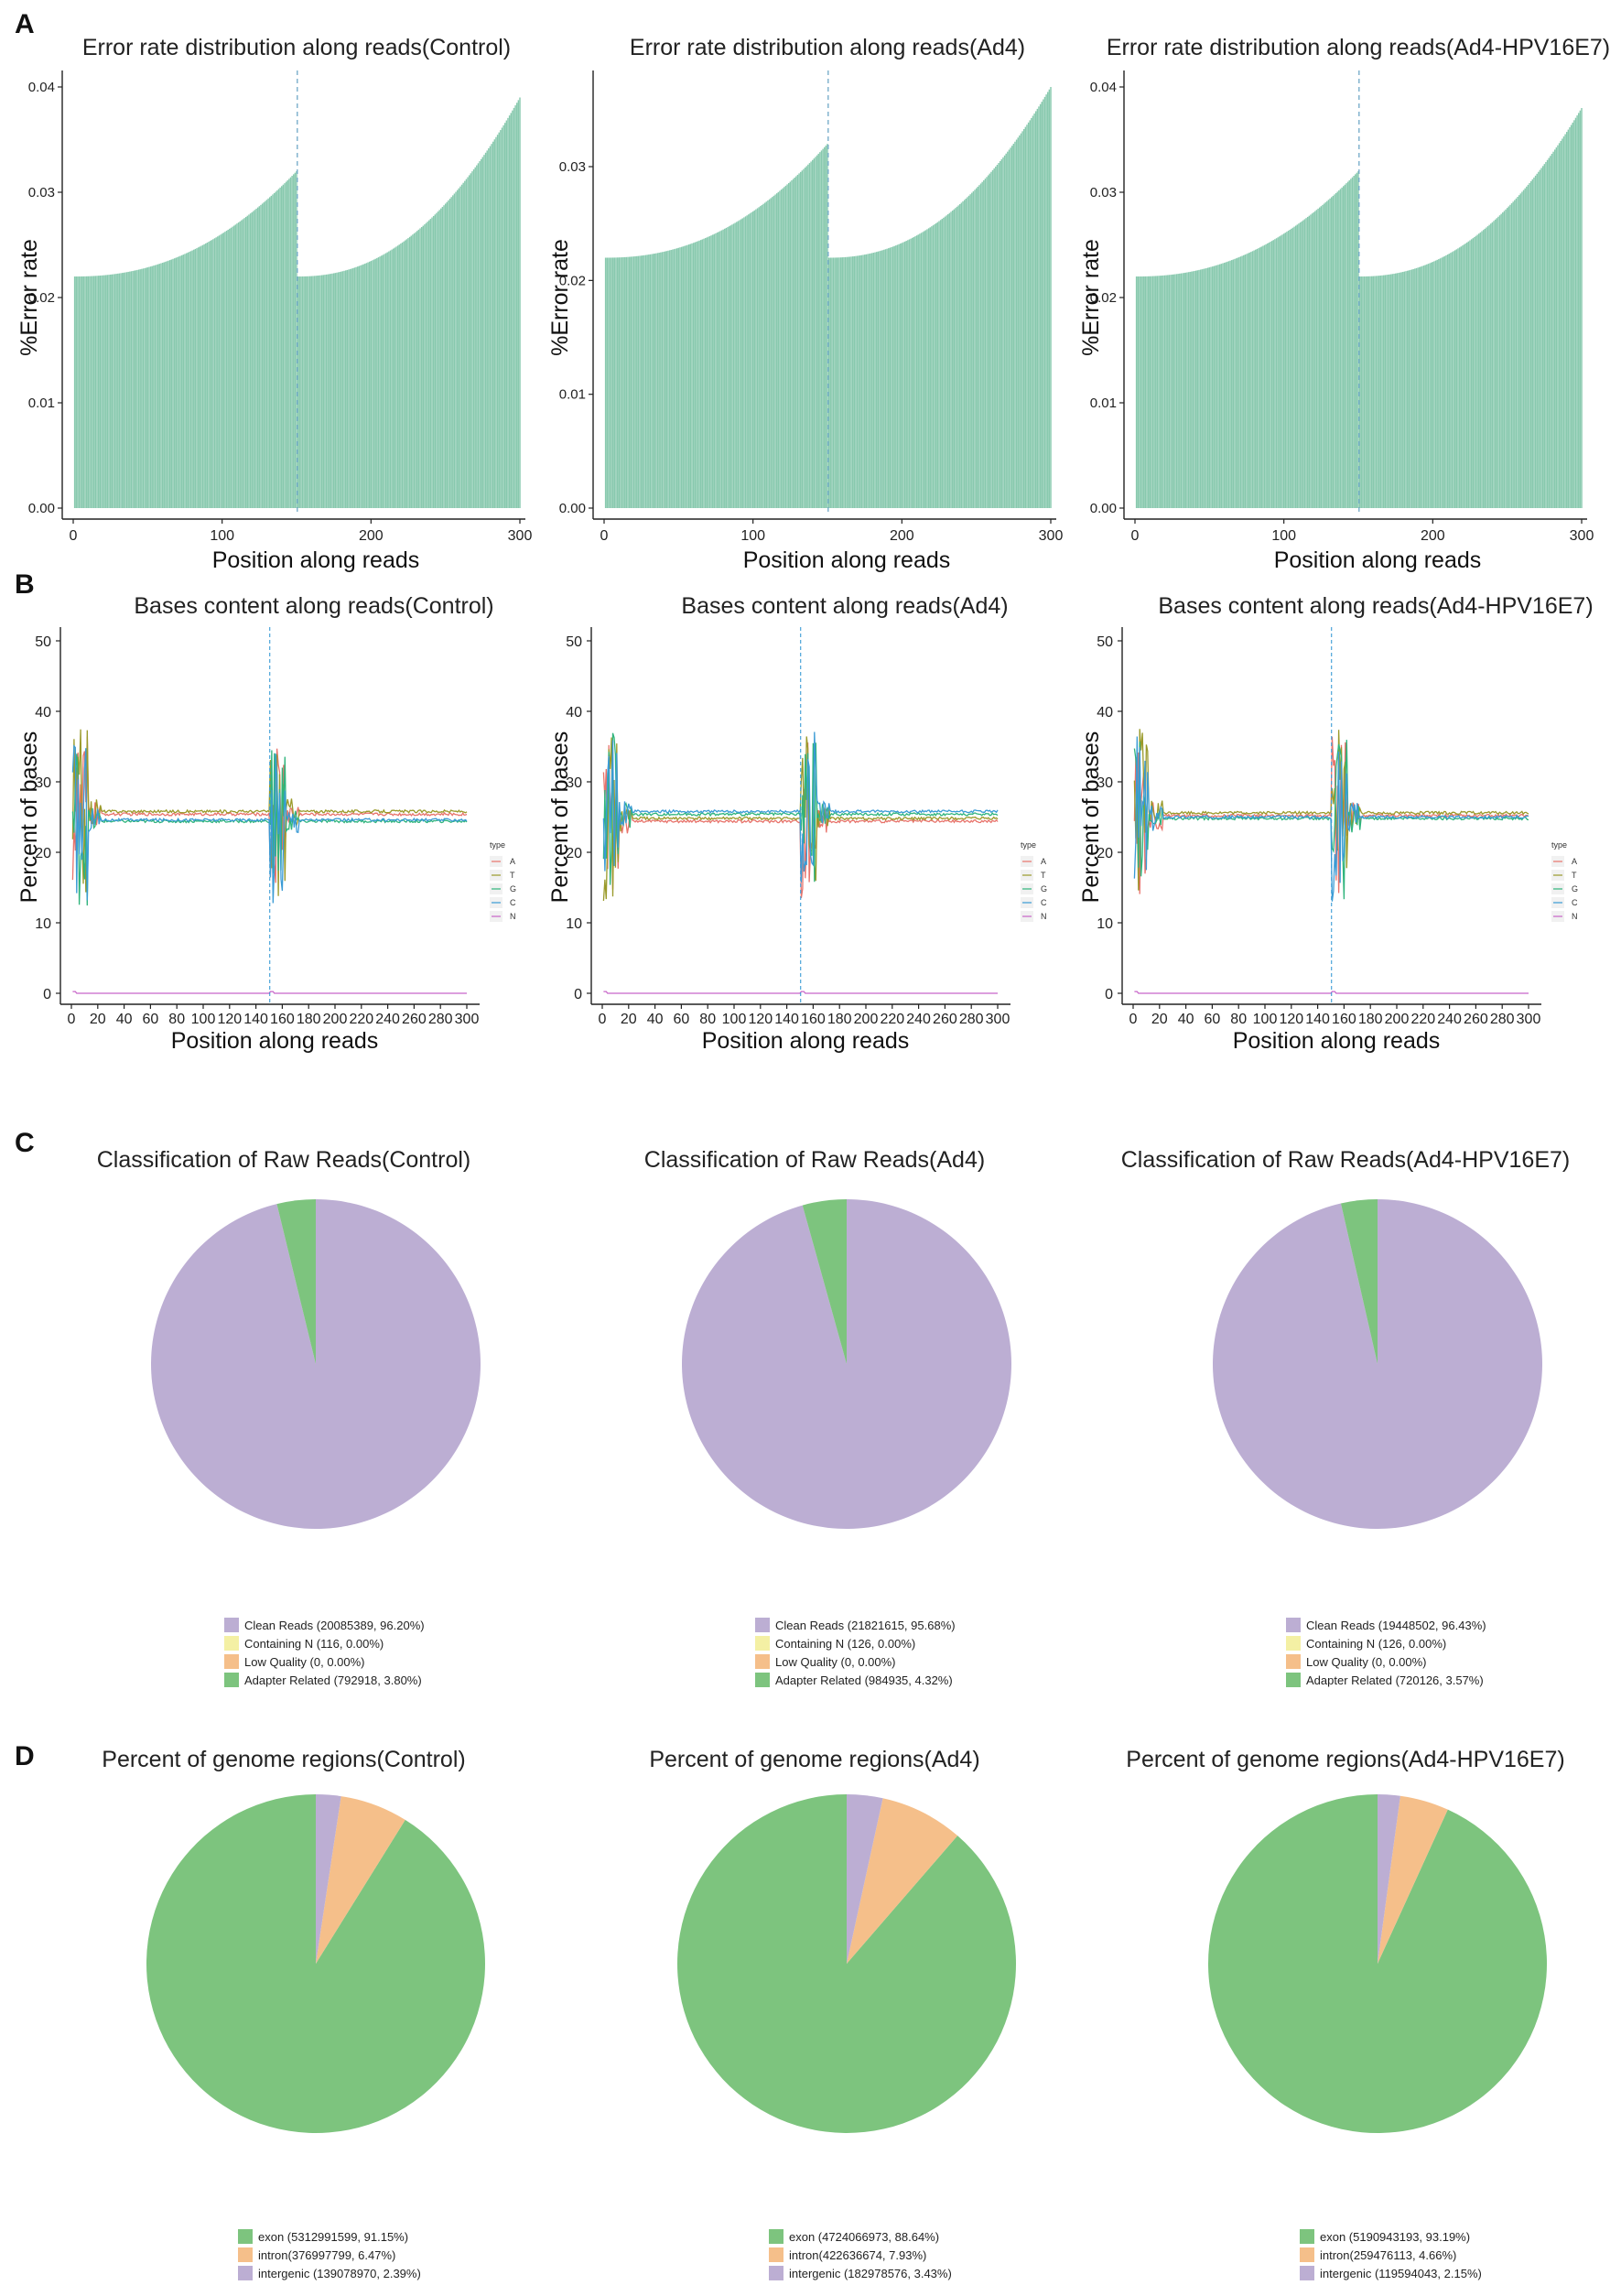  I want to click on legend-label-low-quality: Low Quality (0, 0.00%), so click(1366, 1662).